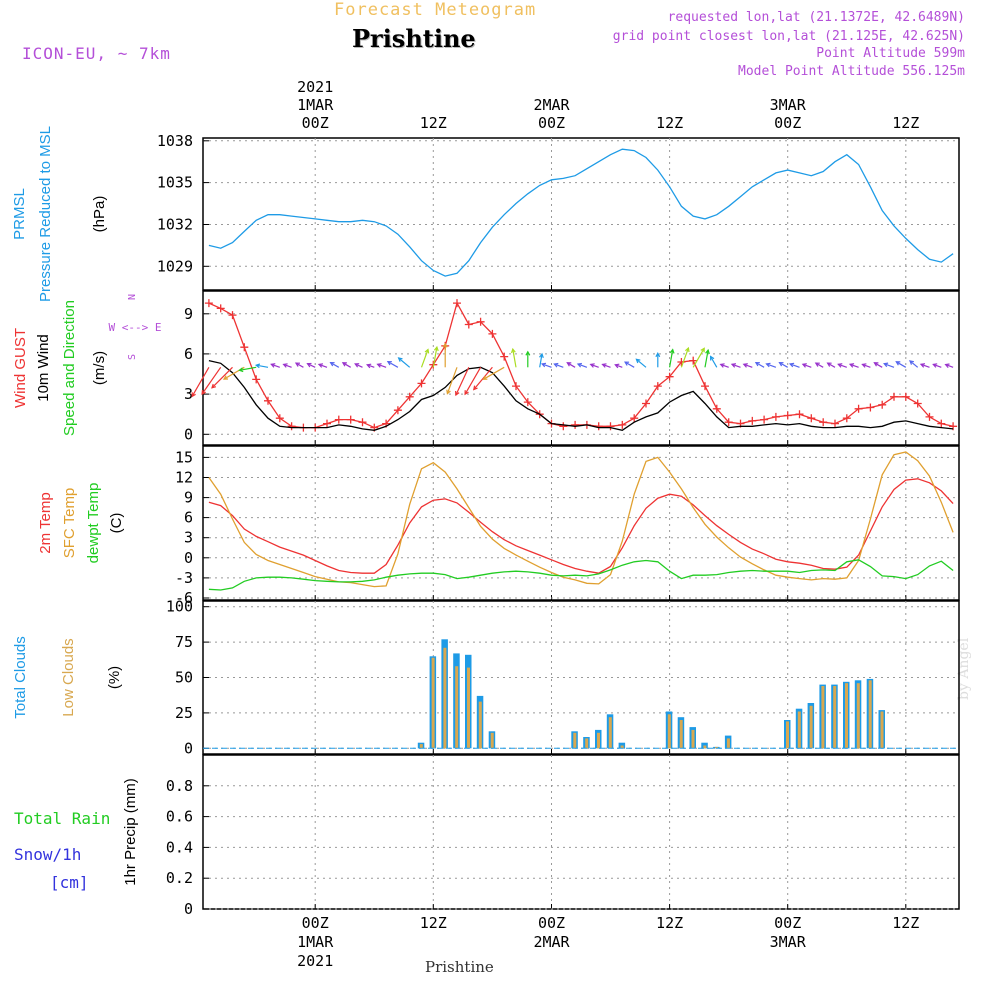  I want to click on y-tick-label: 0.2, so click(179, 878).